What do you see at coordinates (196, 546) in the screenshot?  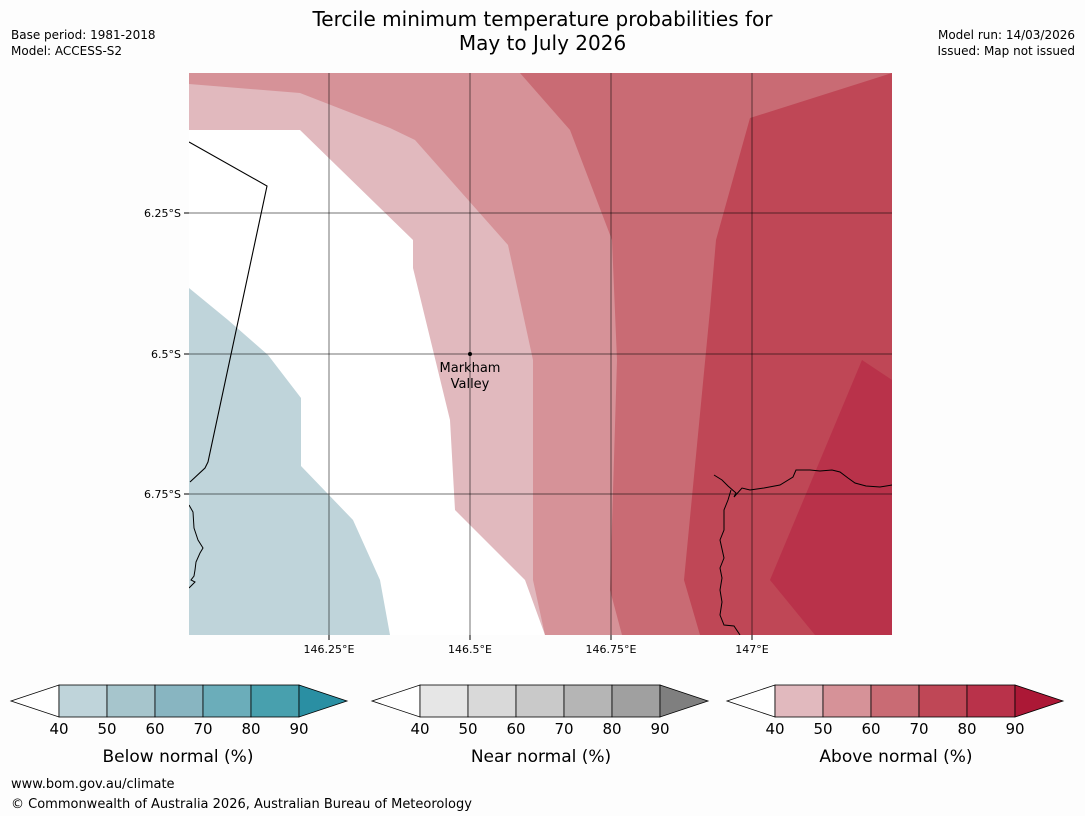 I see `coastline-west` at bounding box center [196, 546].